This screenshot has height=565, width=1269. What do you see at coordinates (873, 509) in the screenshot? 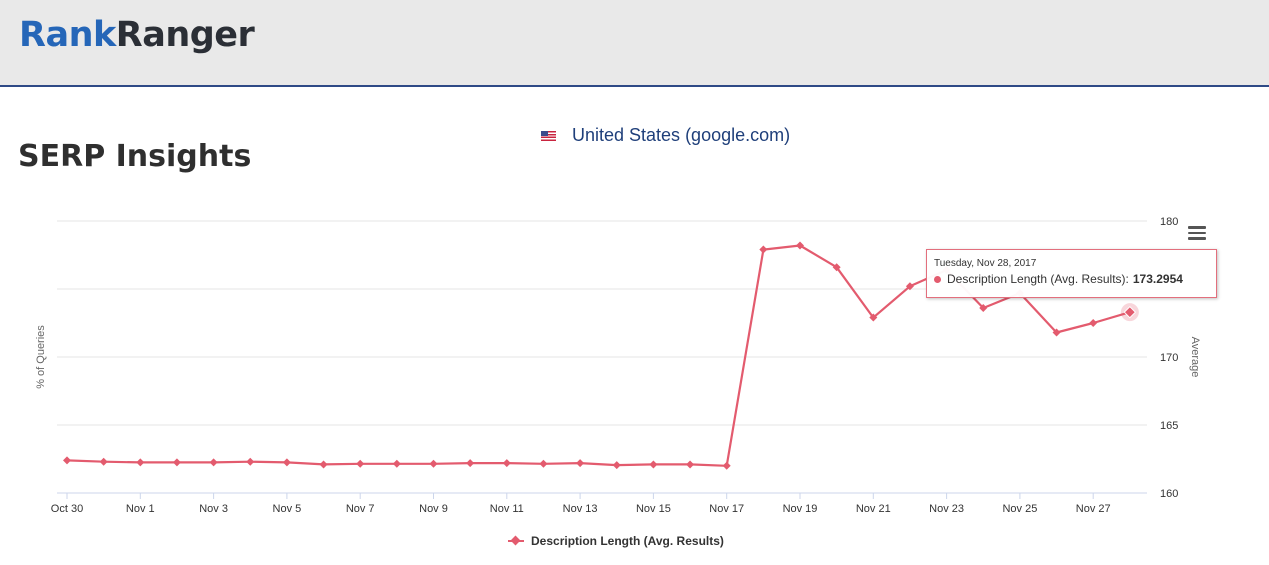
I see `x-tick-label: Nov 21` at bounding box center [873, 509].